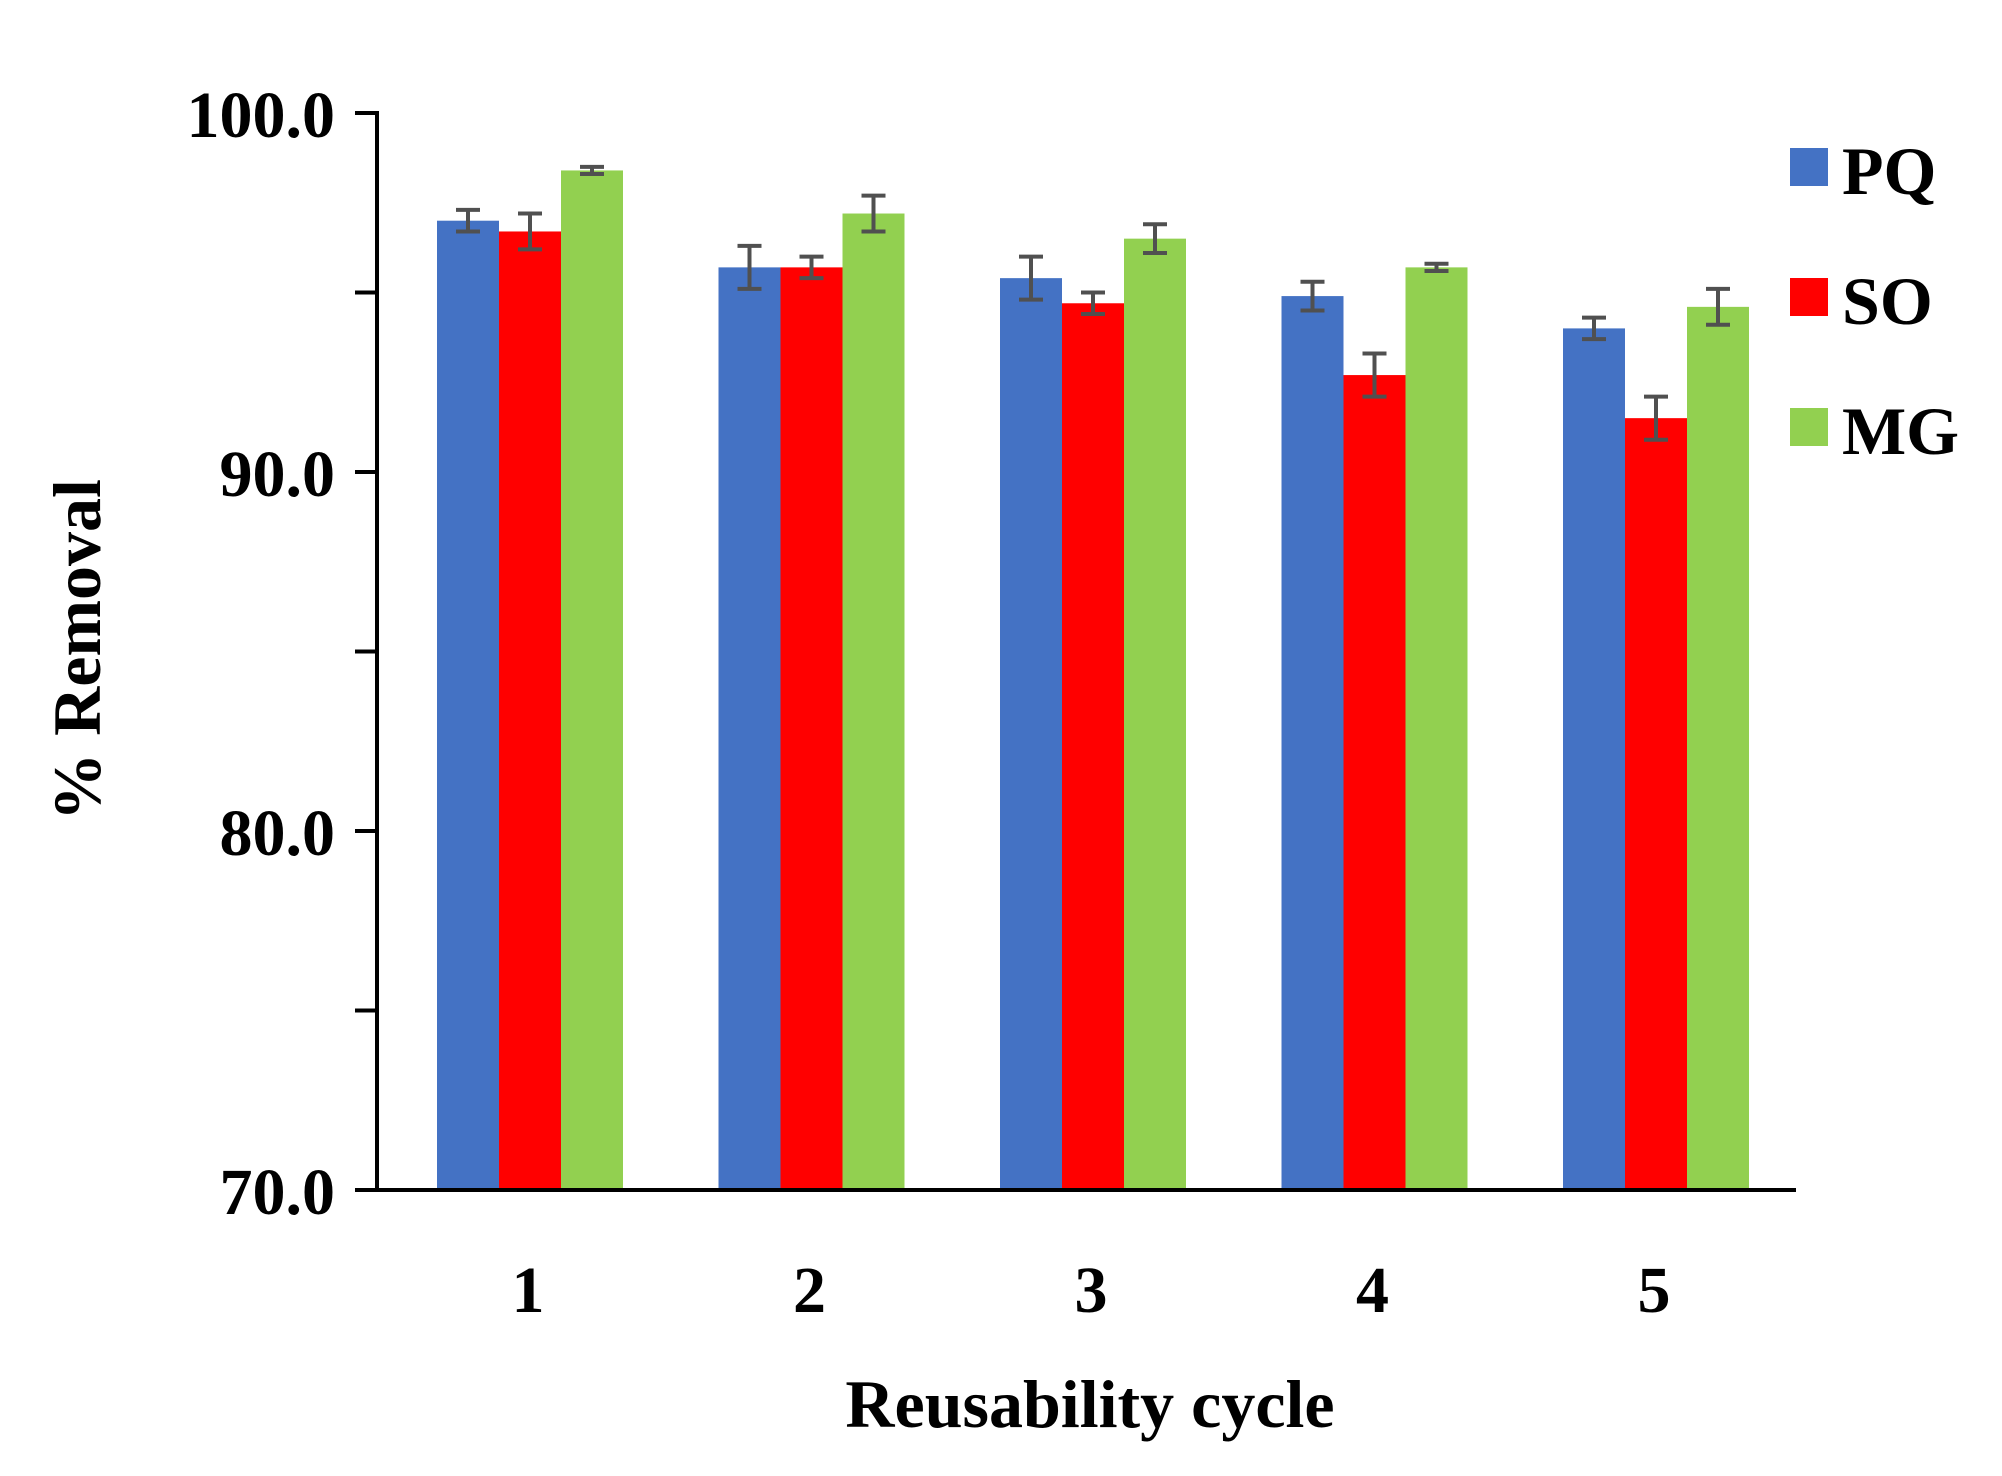  Describe the element at coordinates (1887, 301) in the screenshot. I see `legend-label-so: SO` at that location.